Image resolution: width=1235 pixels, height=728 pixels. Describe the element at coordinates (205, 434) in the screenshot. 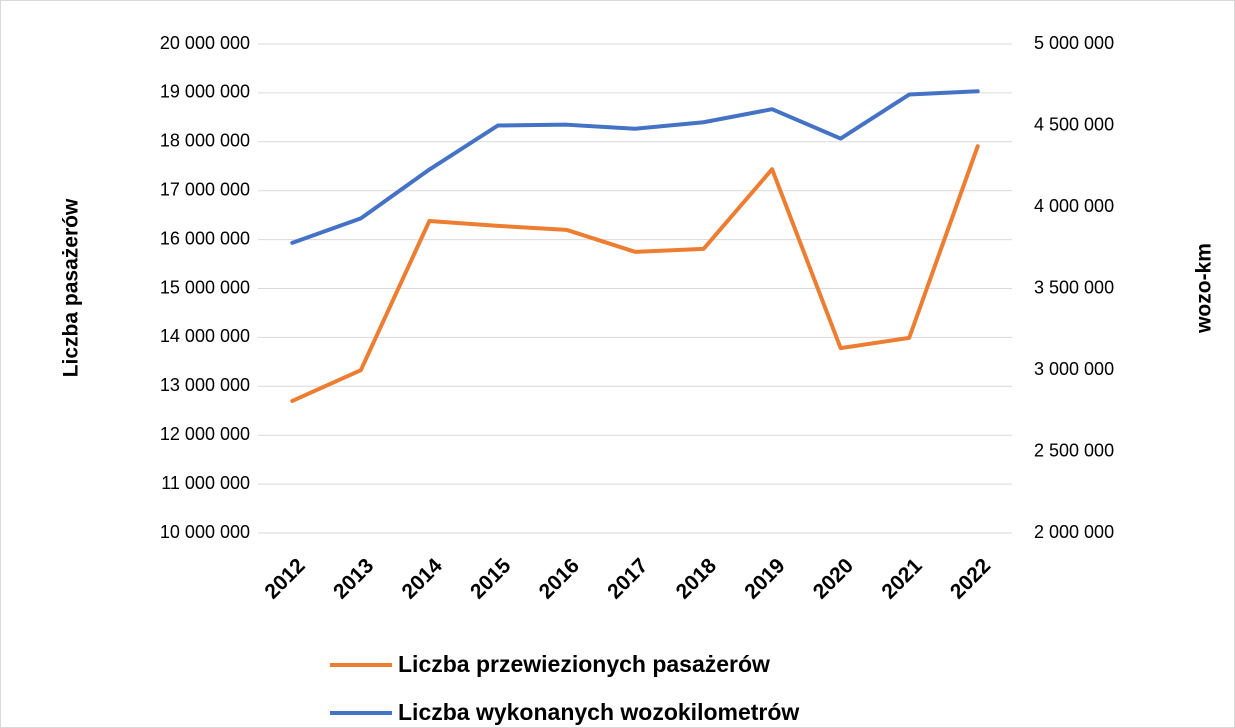

I see `y-tick-label: 12 000 000` at that location.